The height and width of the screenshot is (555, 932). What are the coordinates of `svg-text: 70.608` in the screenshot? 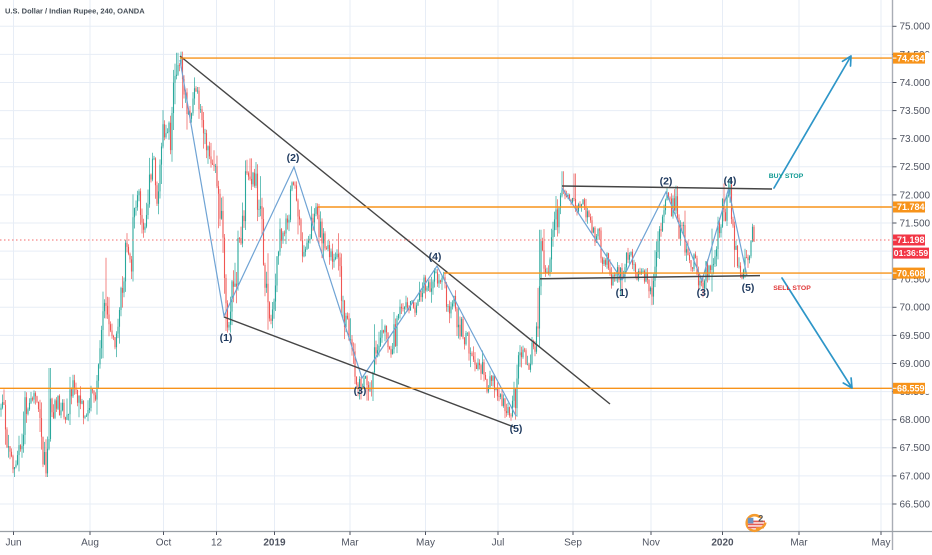 It's located at (911, 273).